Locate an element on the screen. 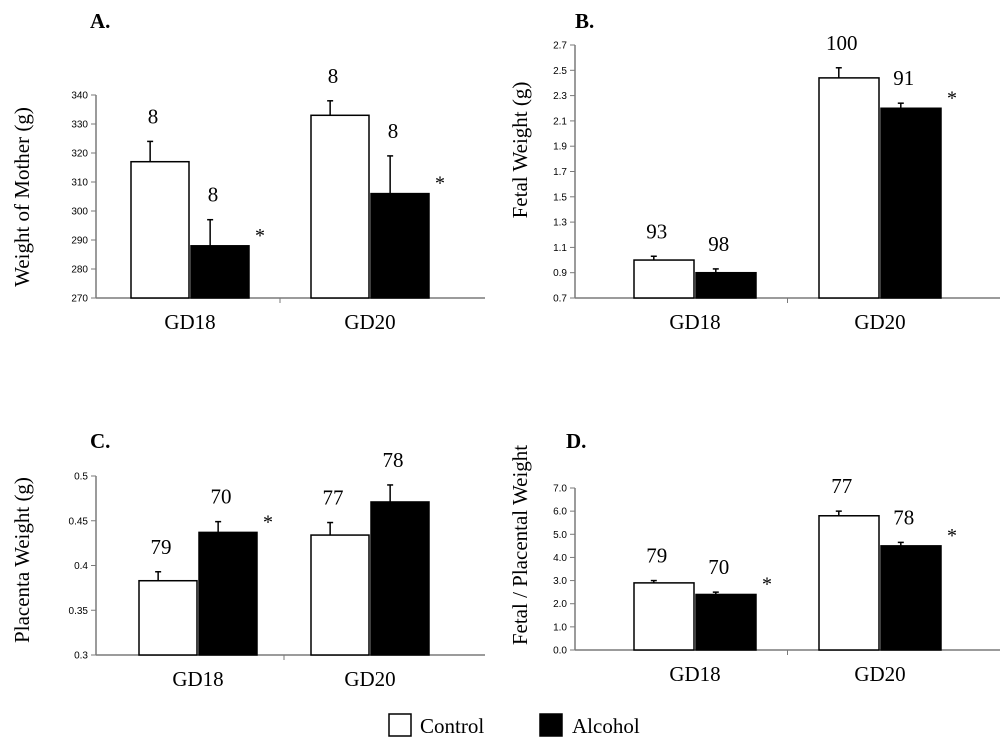  y-tick-label: 270 is located at coordinates (79, 299).